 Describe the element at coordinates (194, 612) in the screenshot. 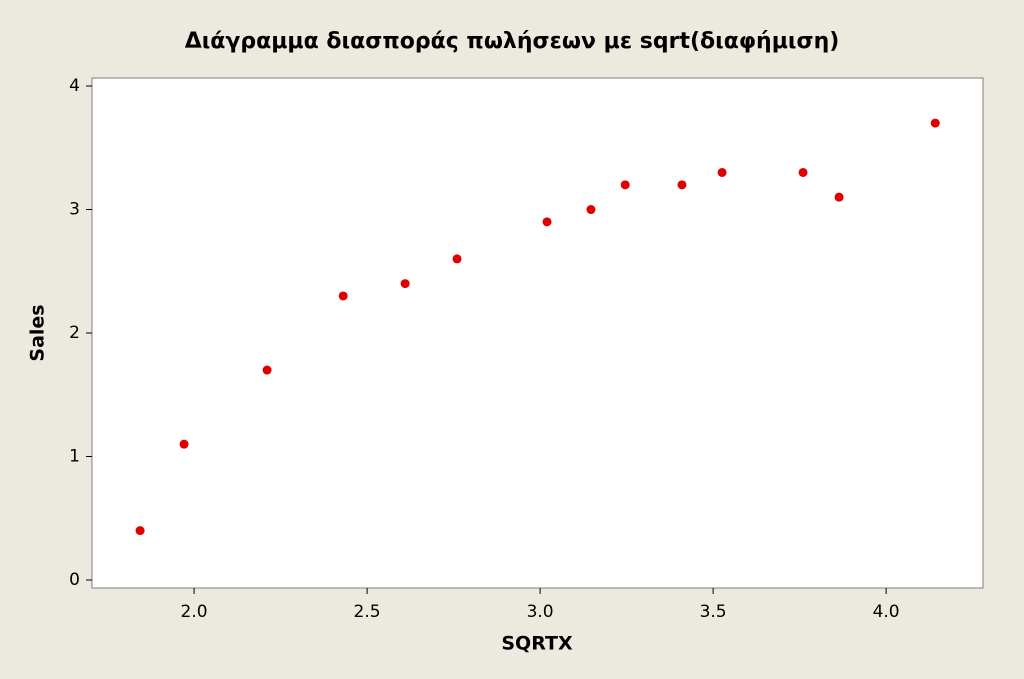

I see `x-tick-label: 2.0` at that location.